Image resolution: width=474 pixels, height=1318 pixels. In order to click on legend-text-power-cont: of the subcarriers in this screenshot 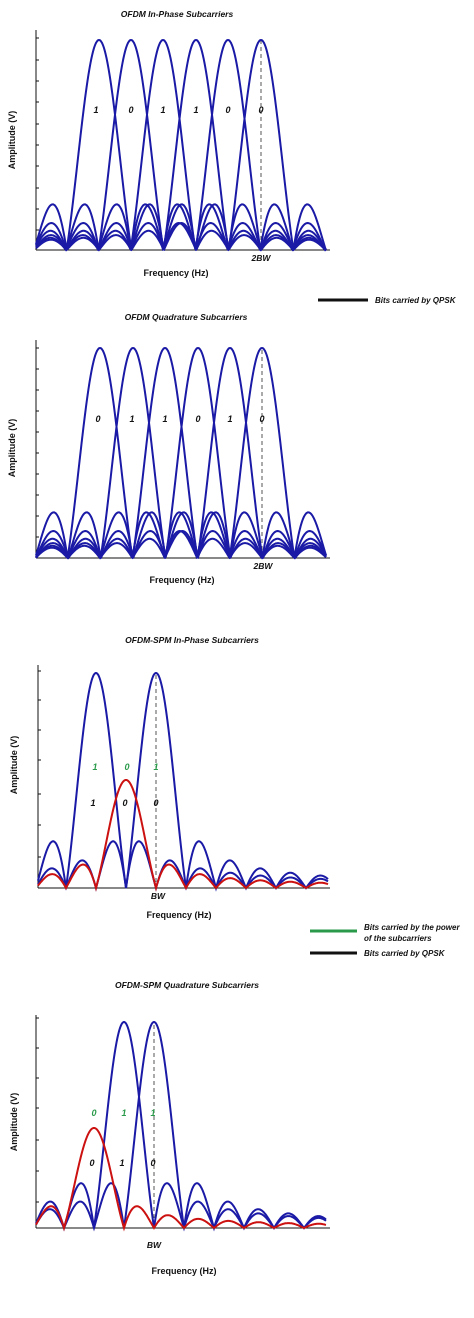, I will do `click(398, 938)`.